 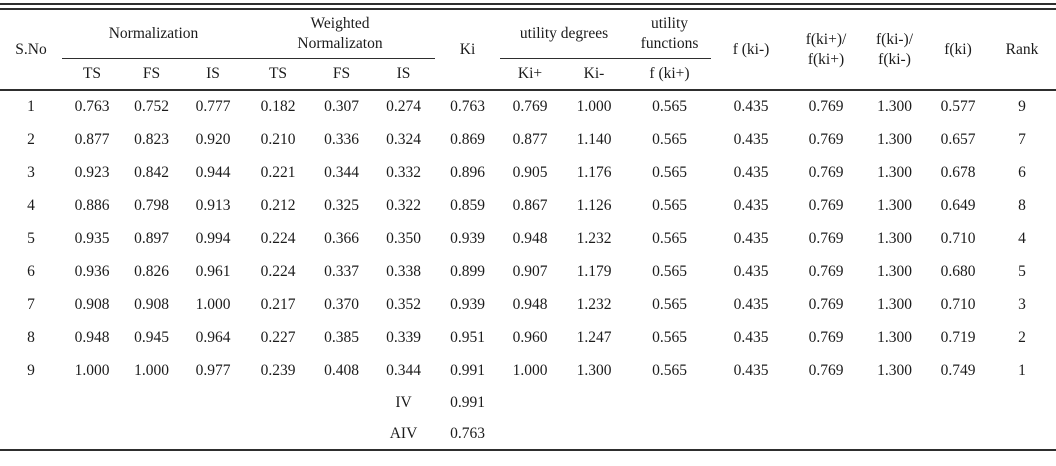 I want to click on table-cell: 0.336, so click(x=341, y=139).